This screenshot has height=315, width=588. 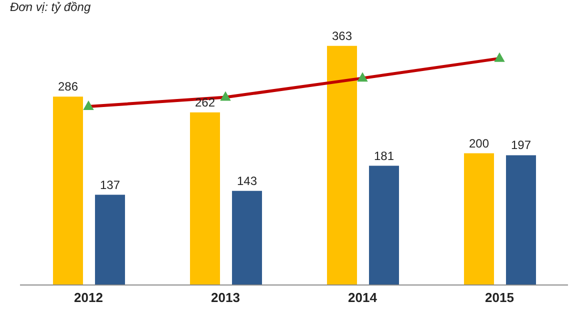 I want to click on data-label: 363, so click(x=342, y=35).